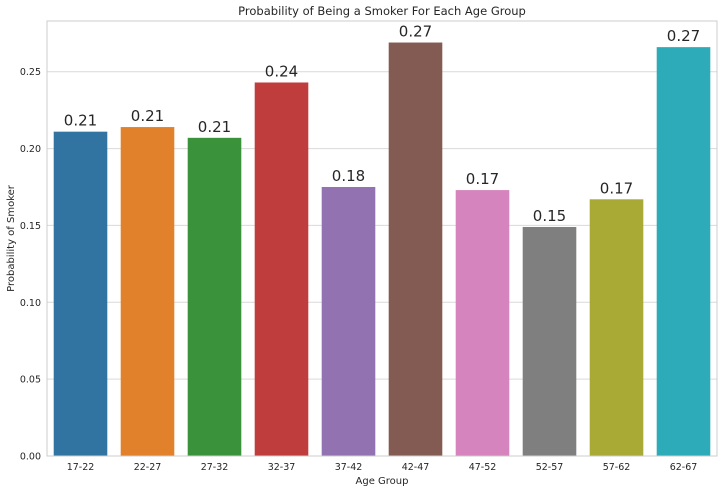 The height and width of the screenshot is (492, 723). Describe the element at coordinates (483, 467) in the screenshot. I see `x-tick-label: 47-52` at that location.